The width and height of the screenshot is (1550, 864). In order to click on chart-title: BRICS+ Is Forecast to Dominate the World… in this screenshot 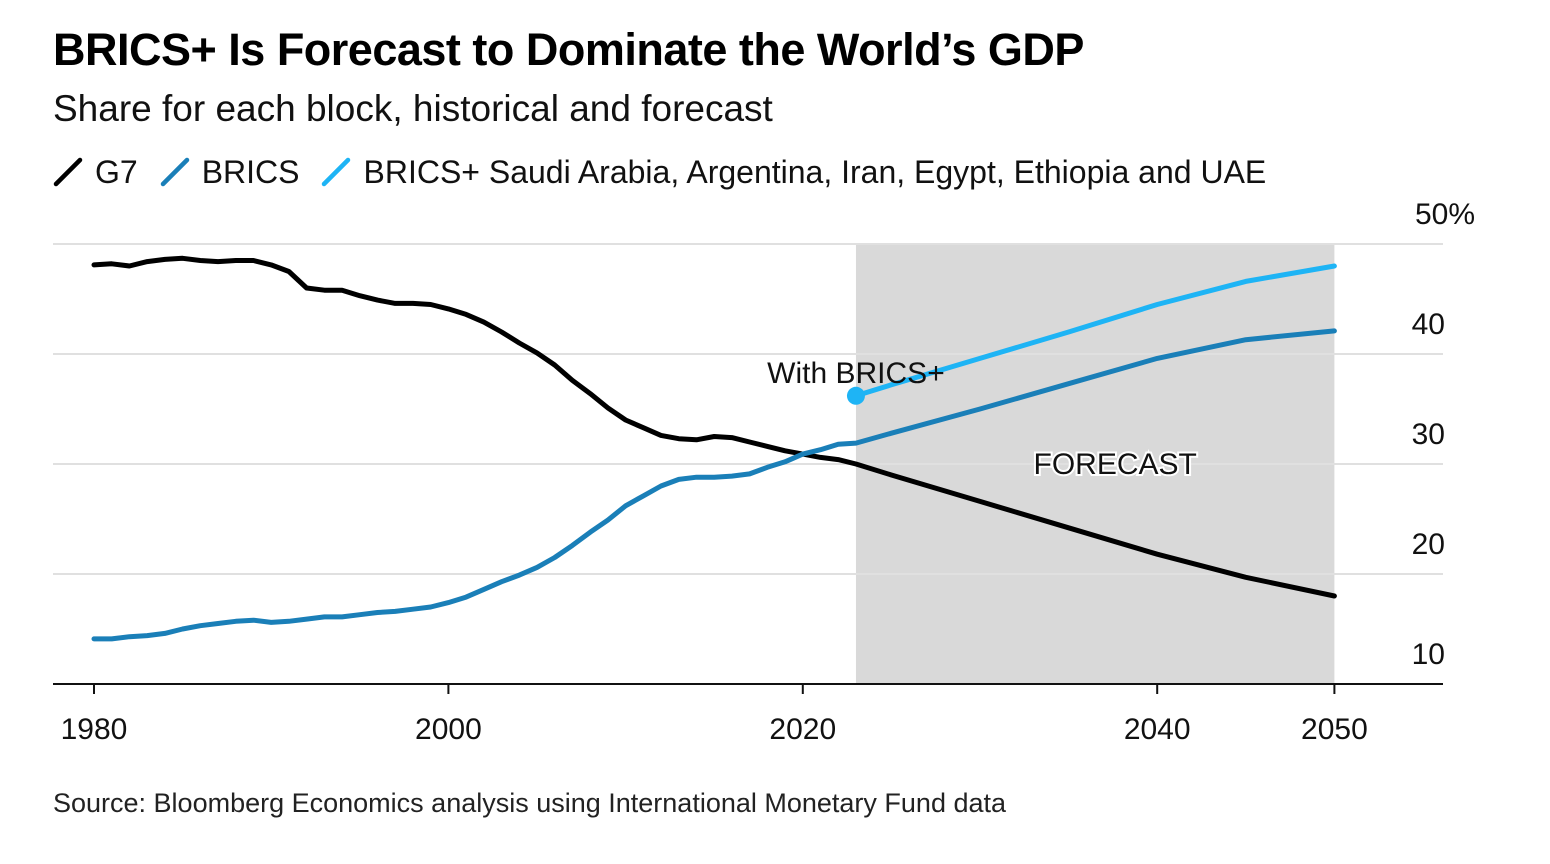, I will do `click(568, 49)`.